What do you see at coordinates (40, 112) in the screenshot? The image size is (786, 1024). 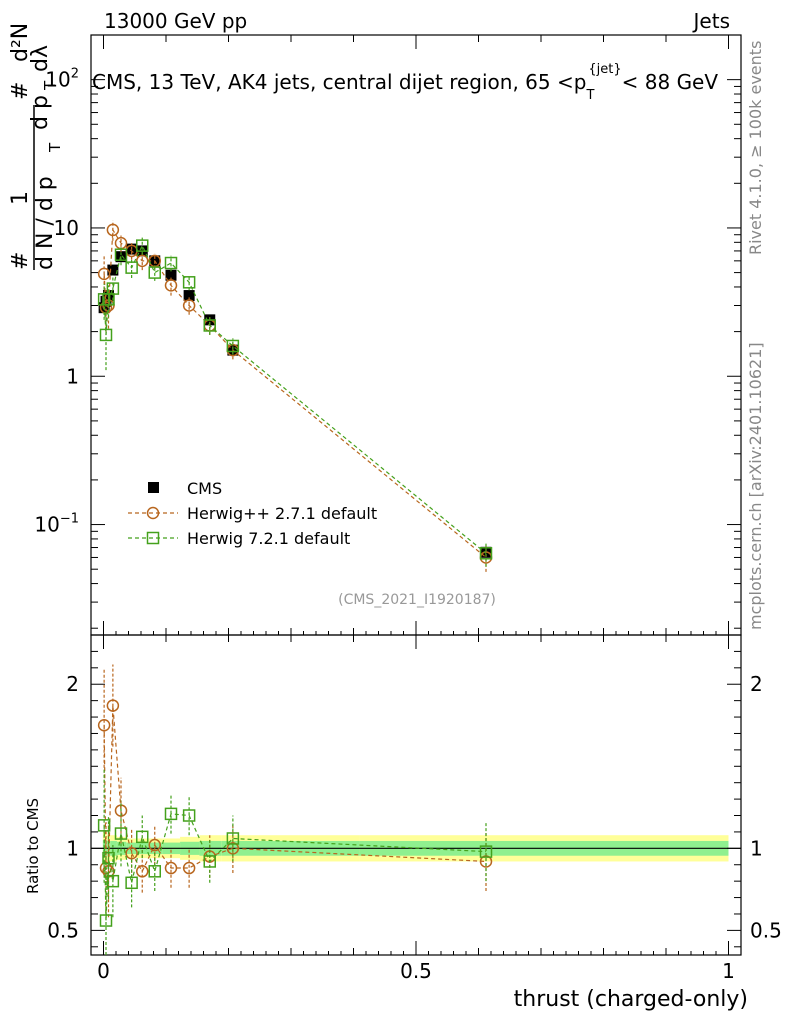 I see `ylabel-denom: d p` at bounding box center [40, 112].